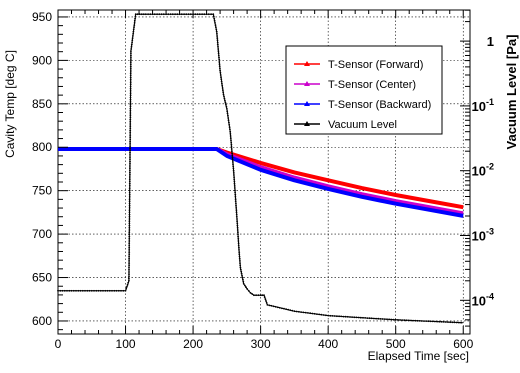 This screenshot has height=373, width=520. What do you see at coordinates (372, 85) in the screenshot?
I see `legend-label: T-Sensor (Center)` at bounding box center [372, 85].